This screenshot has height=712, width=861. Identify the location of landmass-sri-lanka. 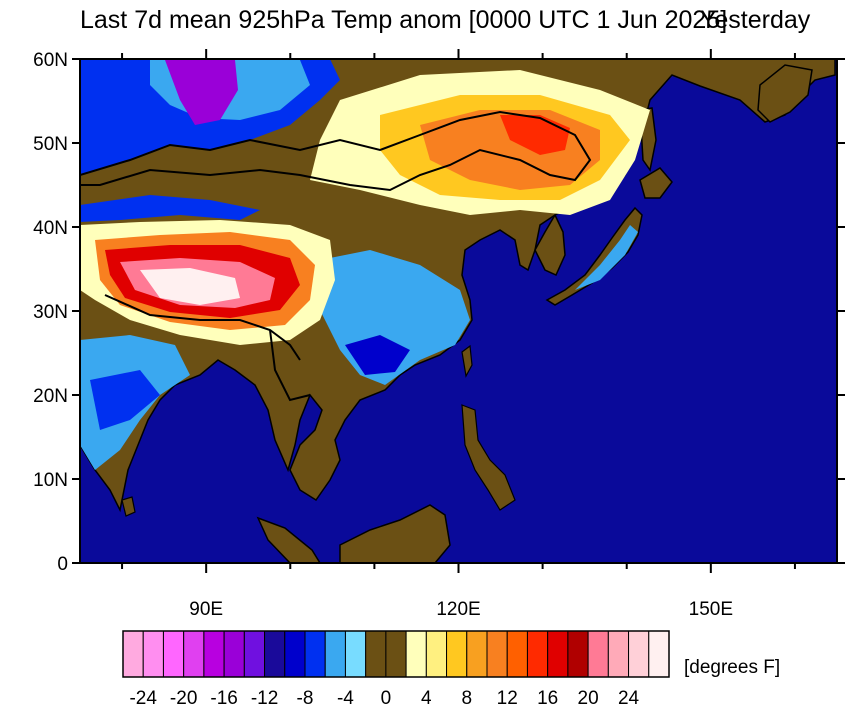
(128, 506).